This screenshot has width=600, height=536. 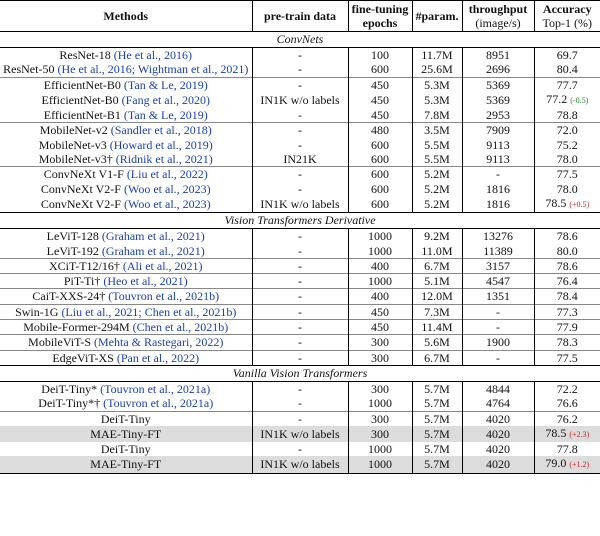 I want to click on accuracy-cell: 76.2, so click(x=567, y=418).